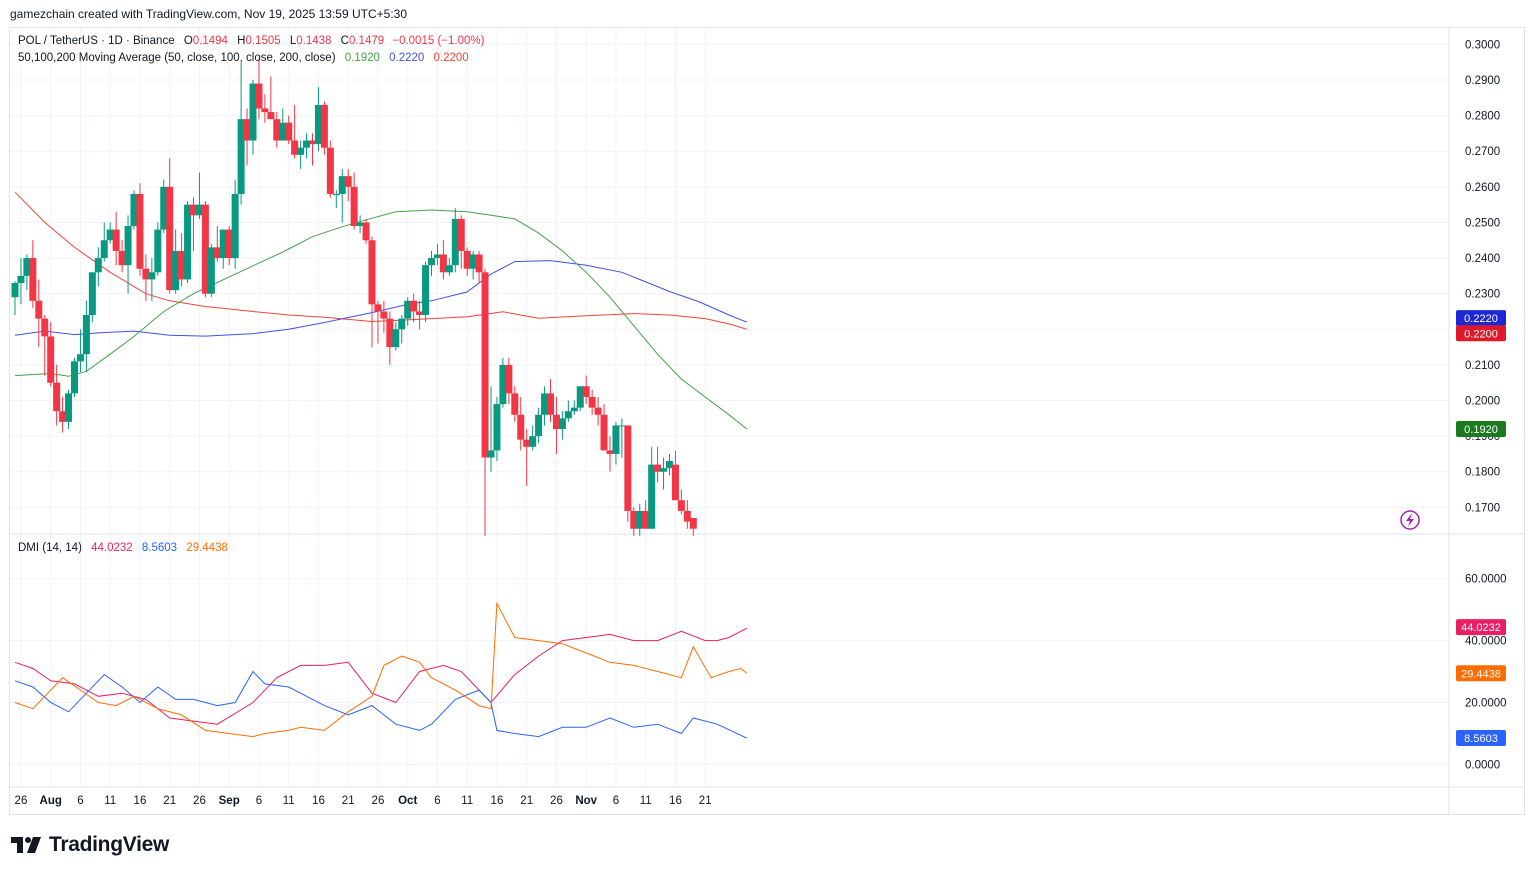 Image resolution: width=1534 pixels, height=875 pixels. Describe the element at coordinates (50, 548) in the screenshot. I see `dmi-indicator-name: DMI (14, 14)` at that location.